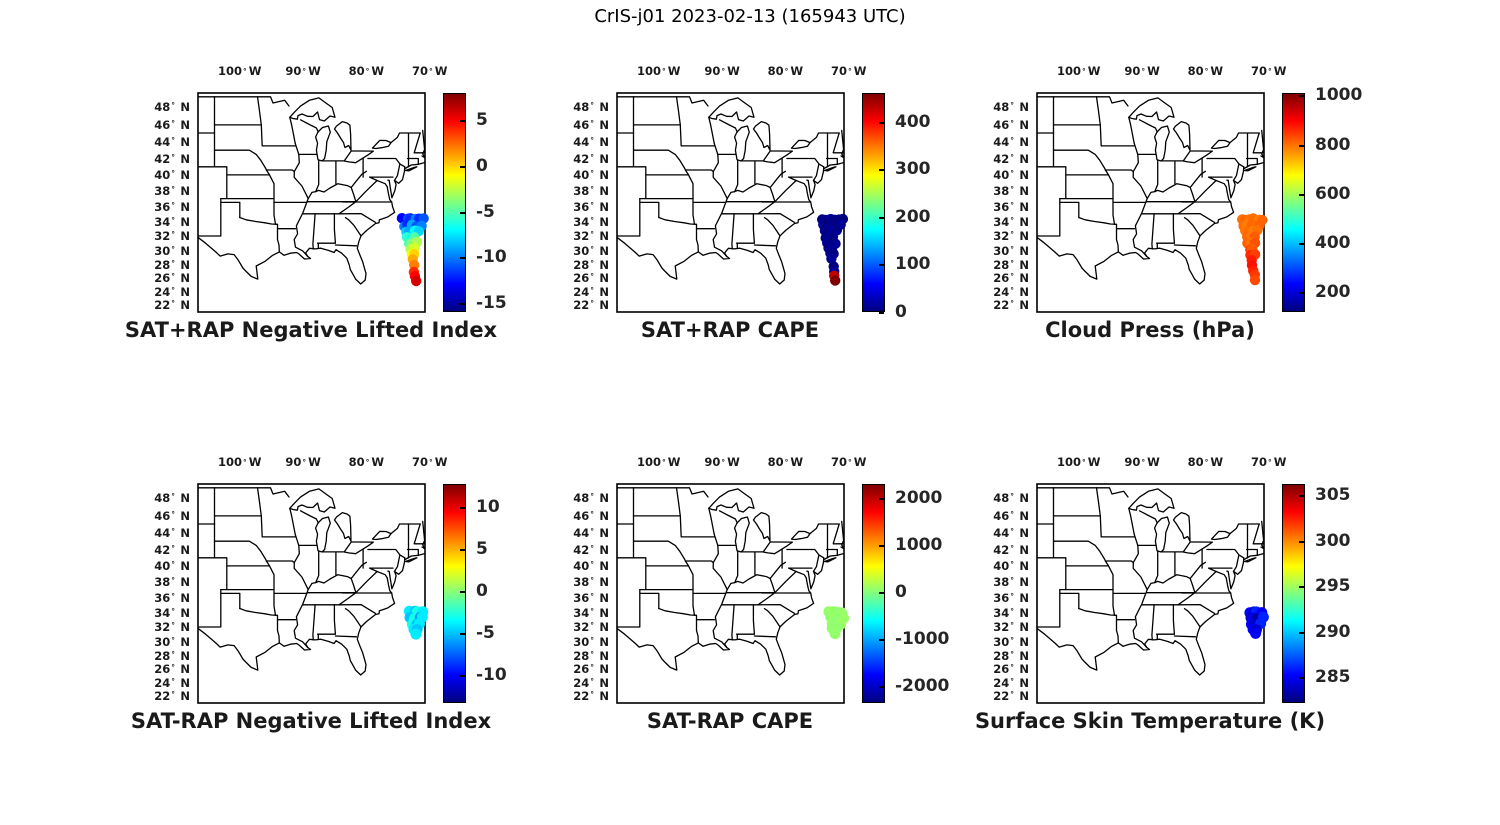 Image resolution: width=1500 pixels, height=825 pixels. What do you see at coordinates (913, 264) in the screenshot?
I see `colorbar-tick-label: 100` at bounding box center [913, 264].